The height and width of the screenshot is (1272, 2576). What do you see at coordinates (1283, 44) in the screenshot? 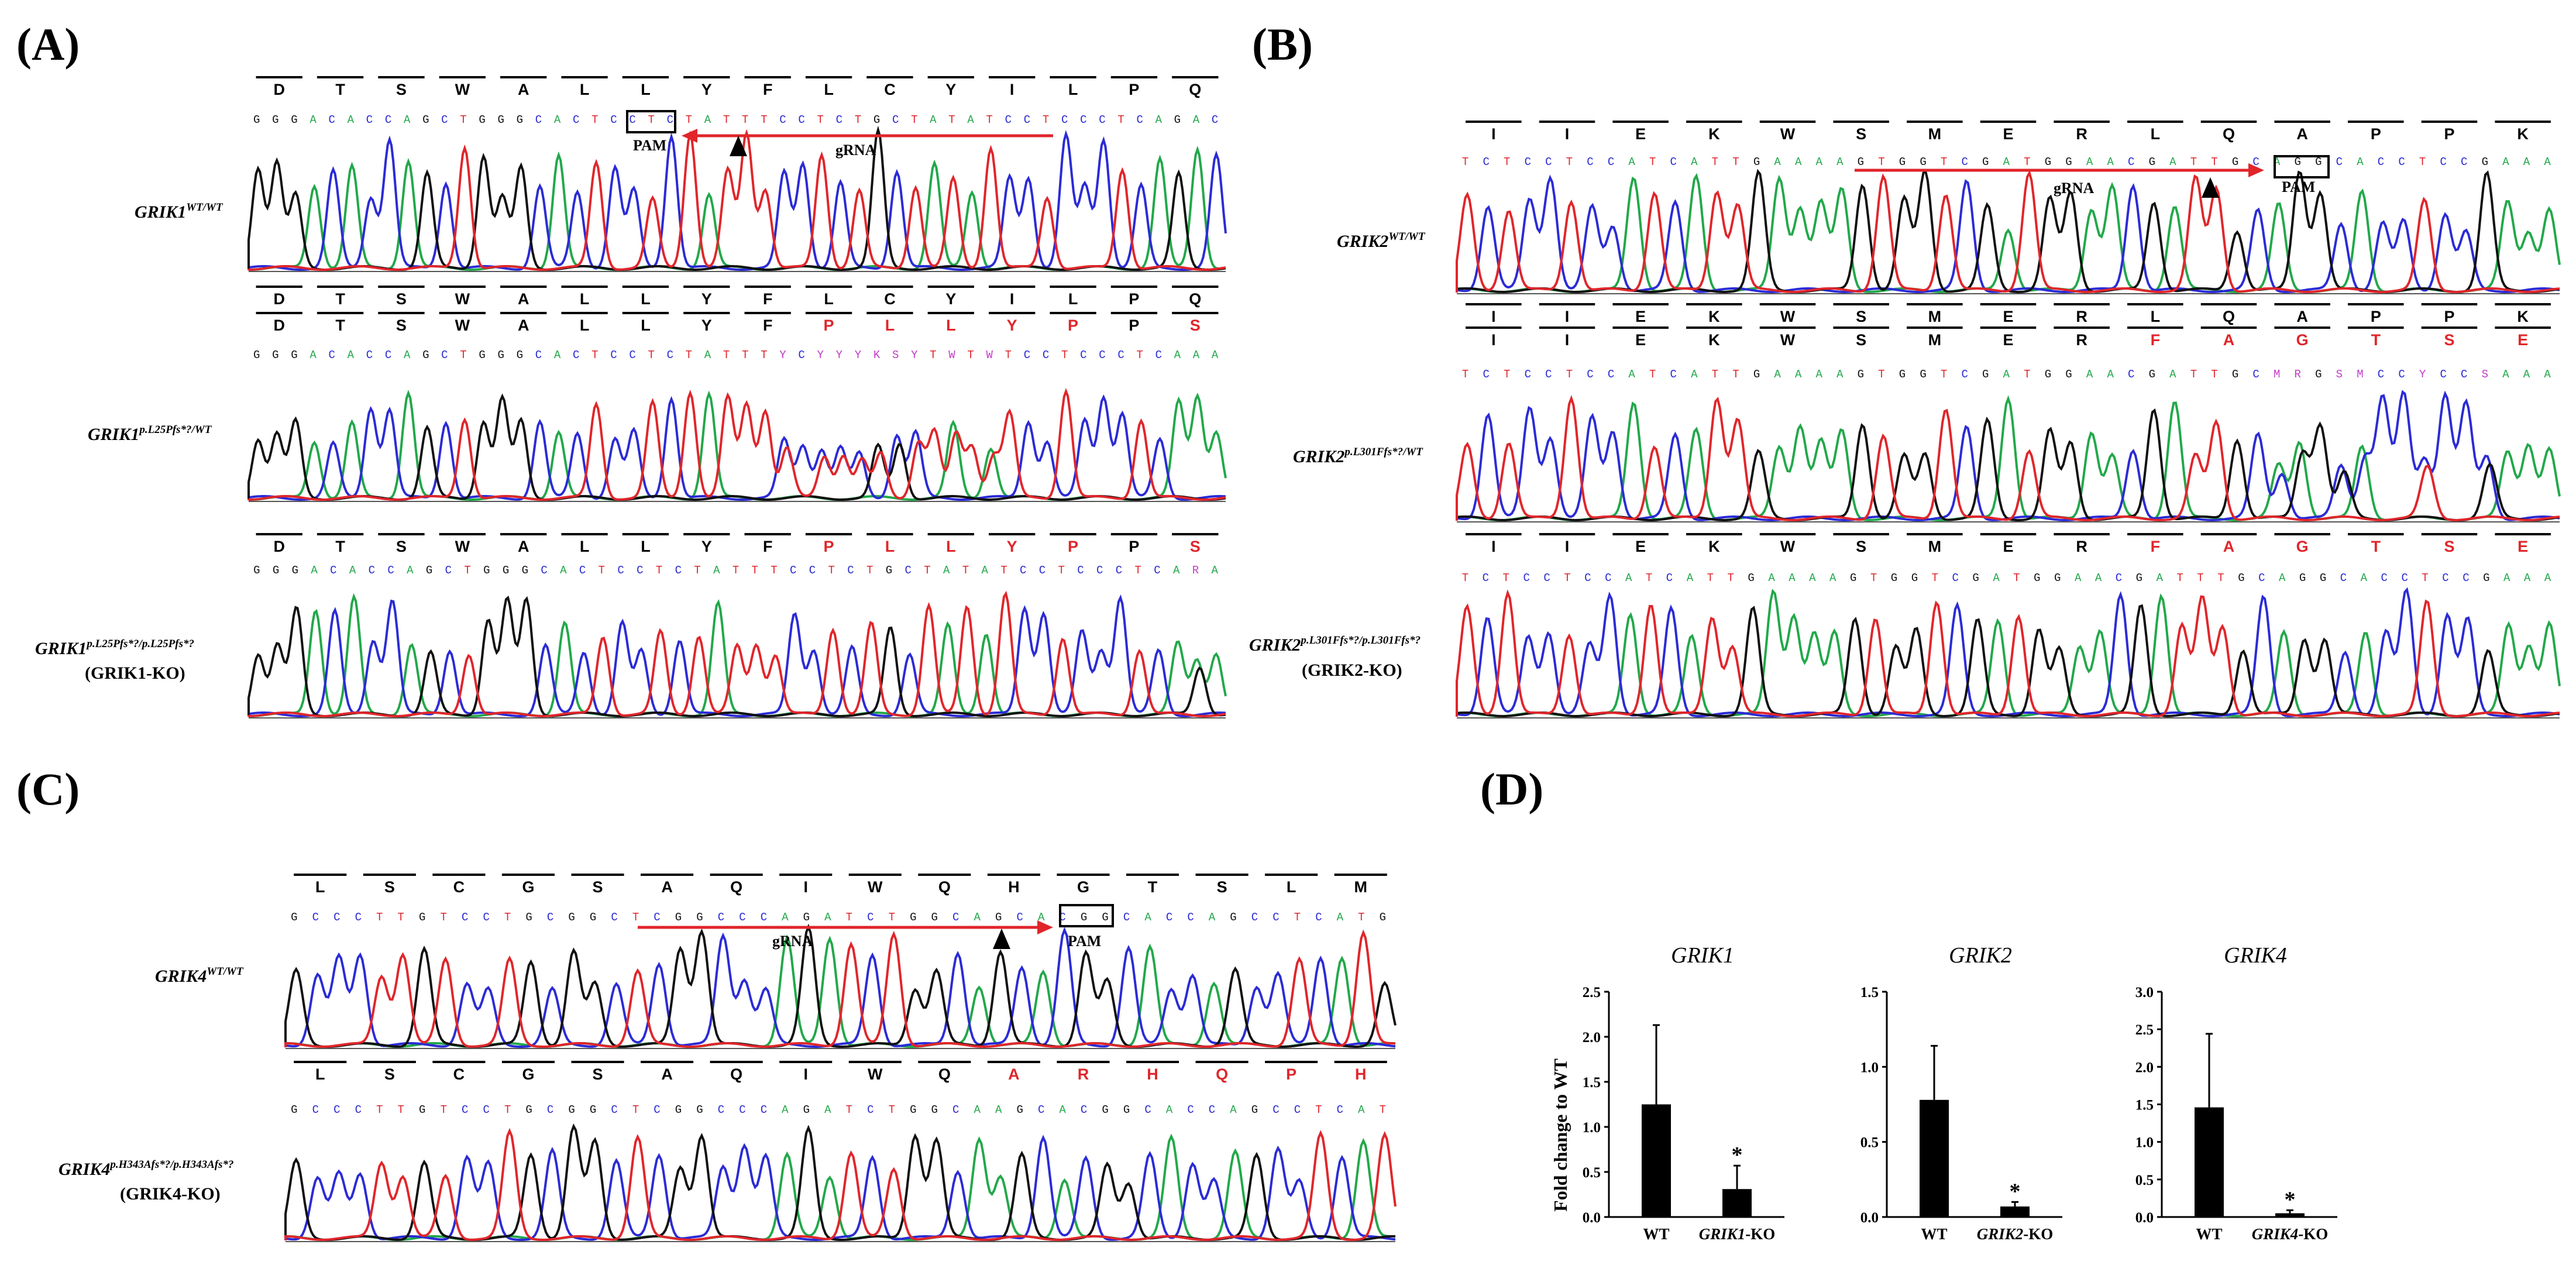
I see `panel-label-b: (B)` at bounding box center [1283, 44].